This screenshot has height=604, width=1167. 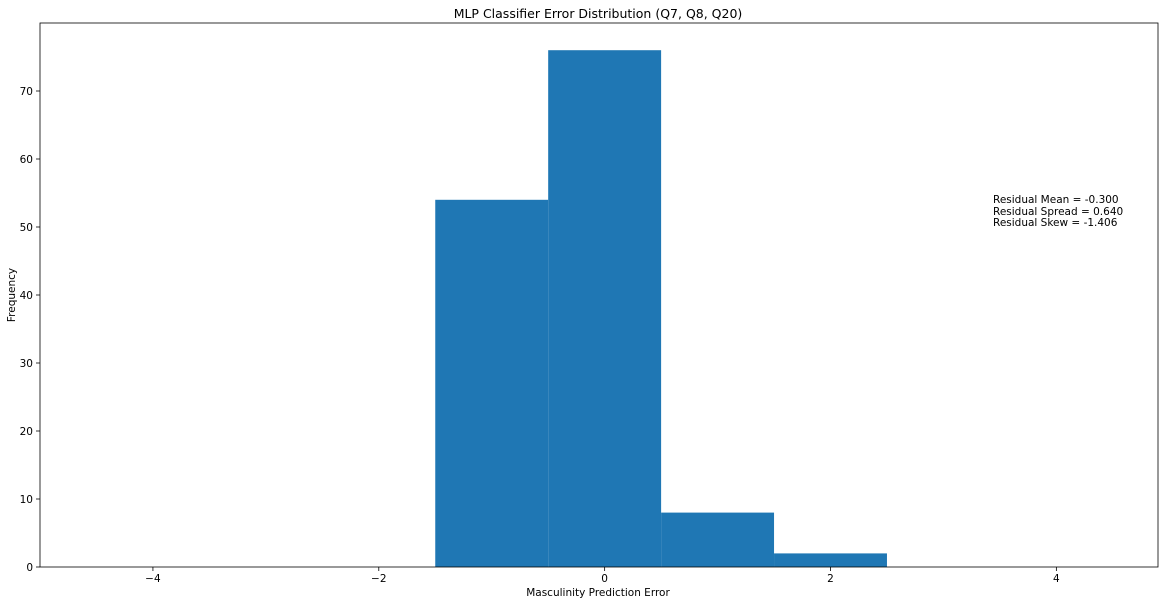 I want to click on y-tick-label: 60, so click(x=26, y=160).